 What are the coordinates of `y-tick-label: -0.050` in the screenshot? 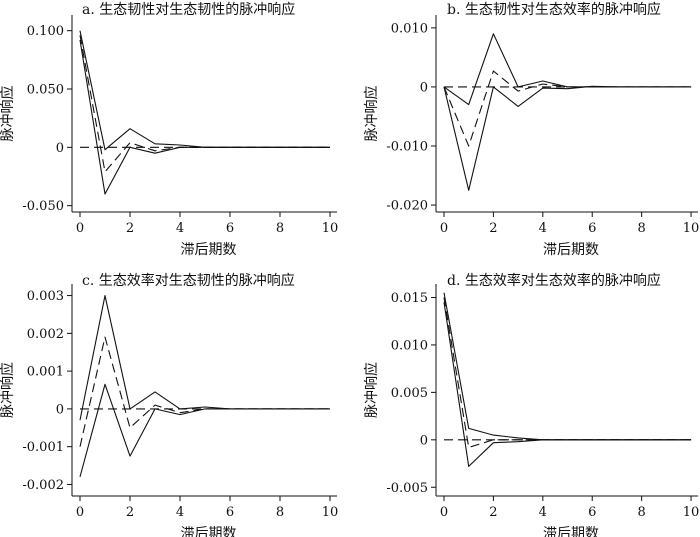 It's located at (43, 206).